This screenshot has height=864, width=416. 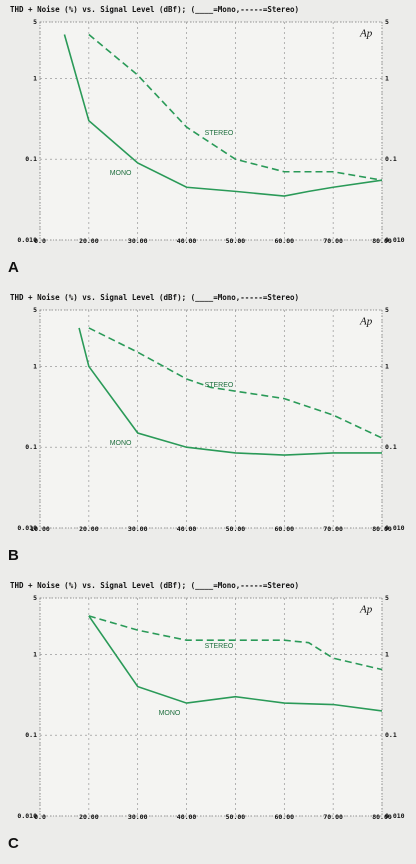 I want to click on x-tick-label: 10.00, so click(x=40, y=529).